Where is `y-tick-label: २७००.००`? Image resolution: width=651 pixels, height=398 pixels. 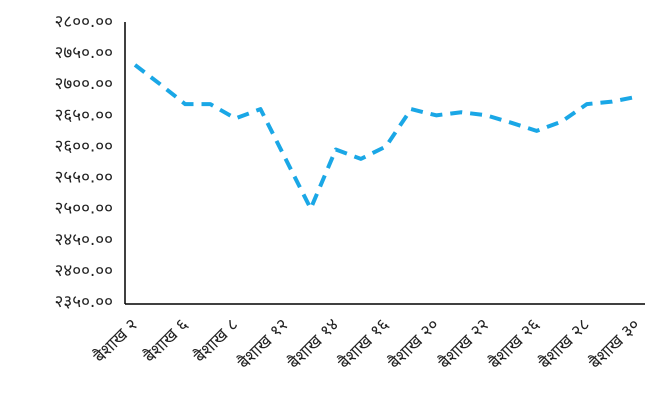
y-tick-label: २७००.०० is located at coordinates (84, 84).